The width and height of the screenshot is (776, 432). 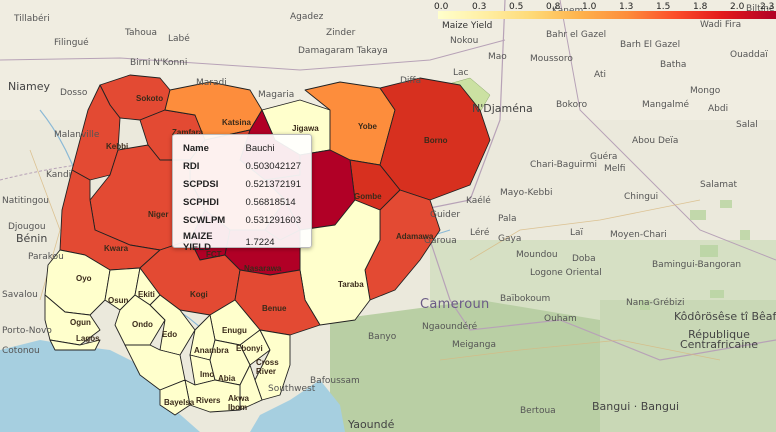 I want to click on tooltip-key: SCPDSI, so click(x=201, y=184).